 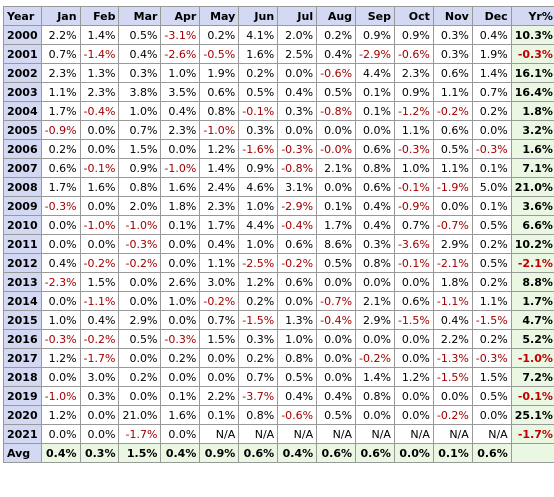 I want to click on column-header: Apr, so click(x=180, y=16).